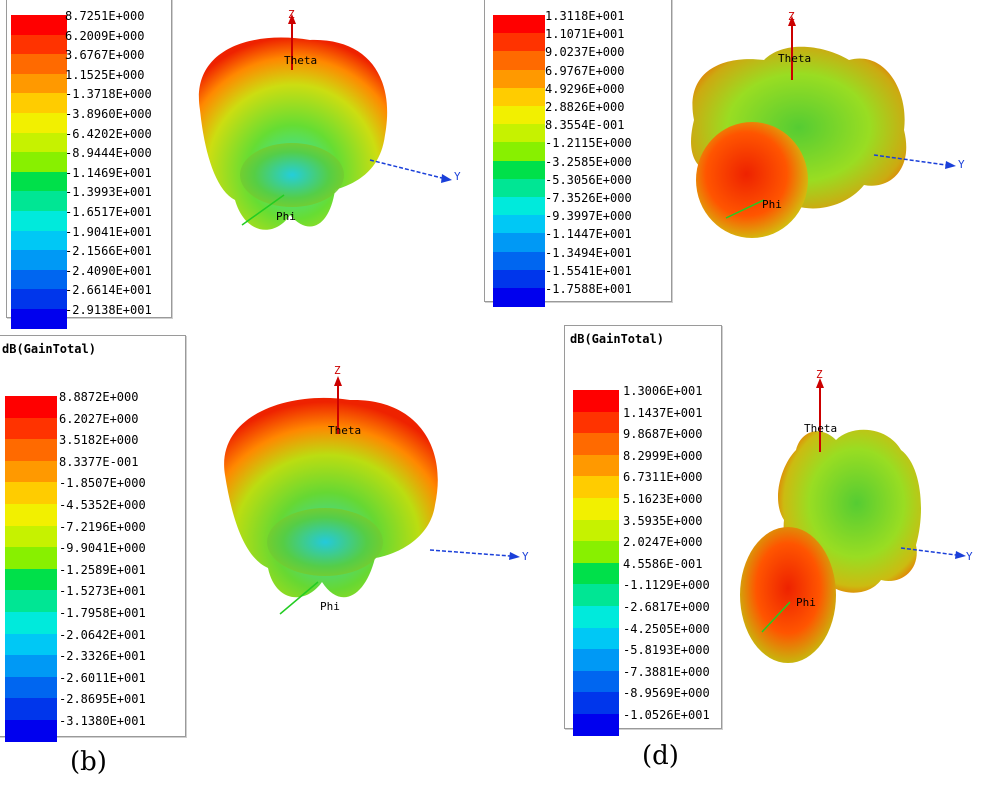 Image resolution: width=984 pixels, height=786 pixels. Describe the element at coordinates (102, 548) in the screenshot. I see `scale-tick-label: -9.9041E+000` at that location.